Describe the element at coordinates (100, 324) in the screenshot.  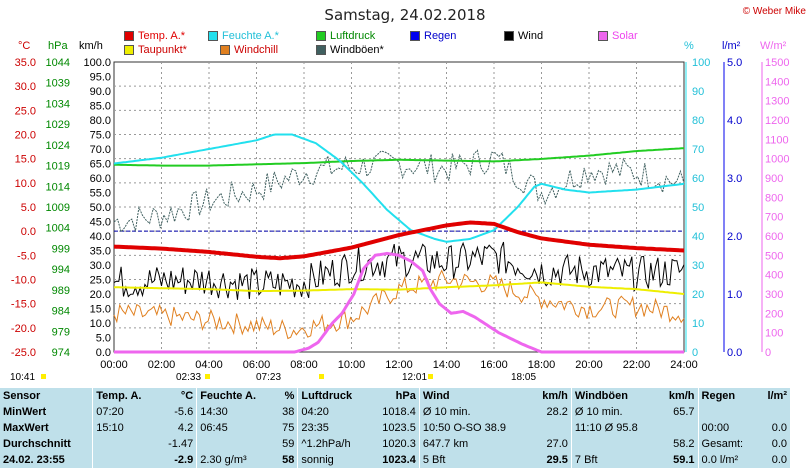
I see `wind-tick-label: 10.0` at that location.